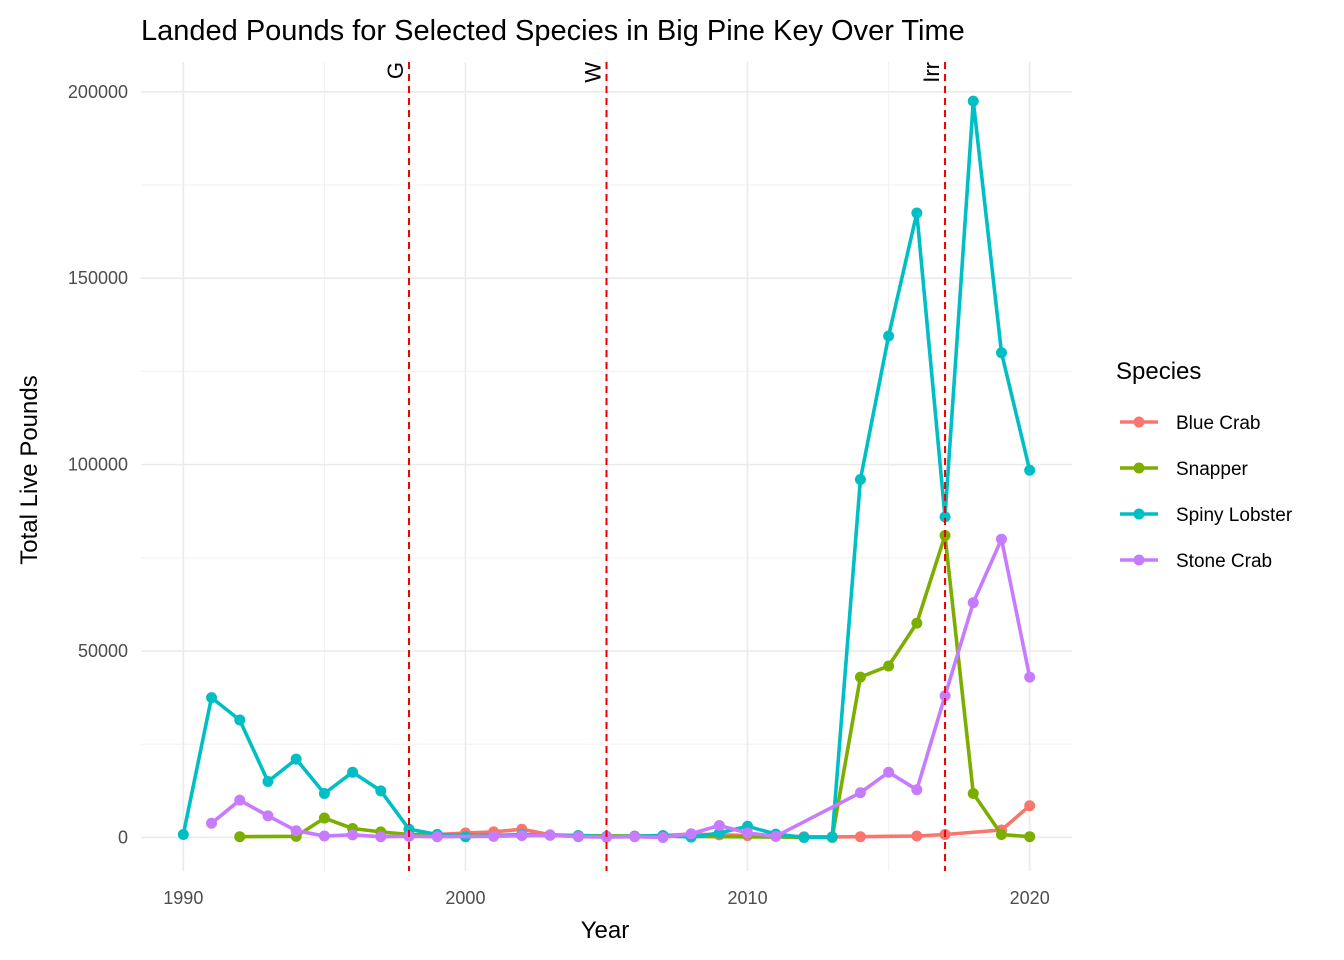  What do you see at coordinates (1212, 469) in the screenshot?
I see `legend-label: Snapper` at bounding box center [1212, 469].